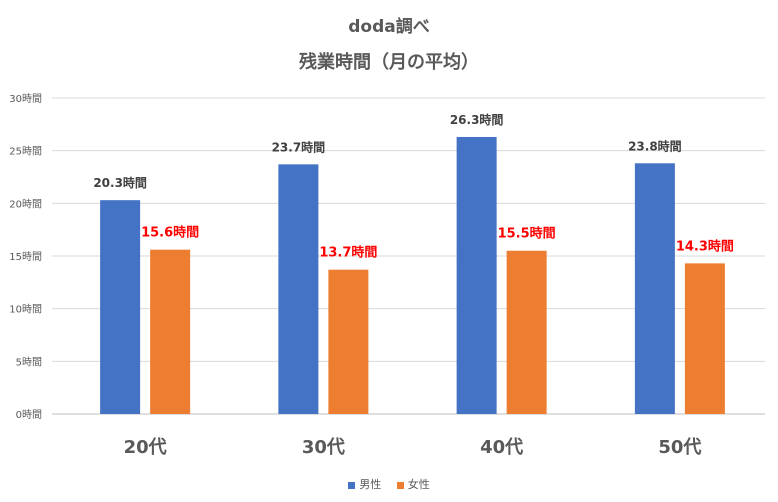 The height and width of the screenshot is (502, 778). I want to click on chart-subtitle: 残業時間（月の平均）, so click(389, 62).